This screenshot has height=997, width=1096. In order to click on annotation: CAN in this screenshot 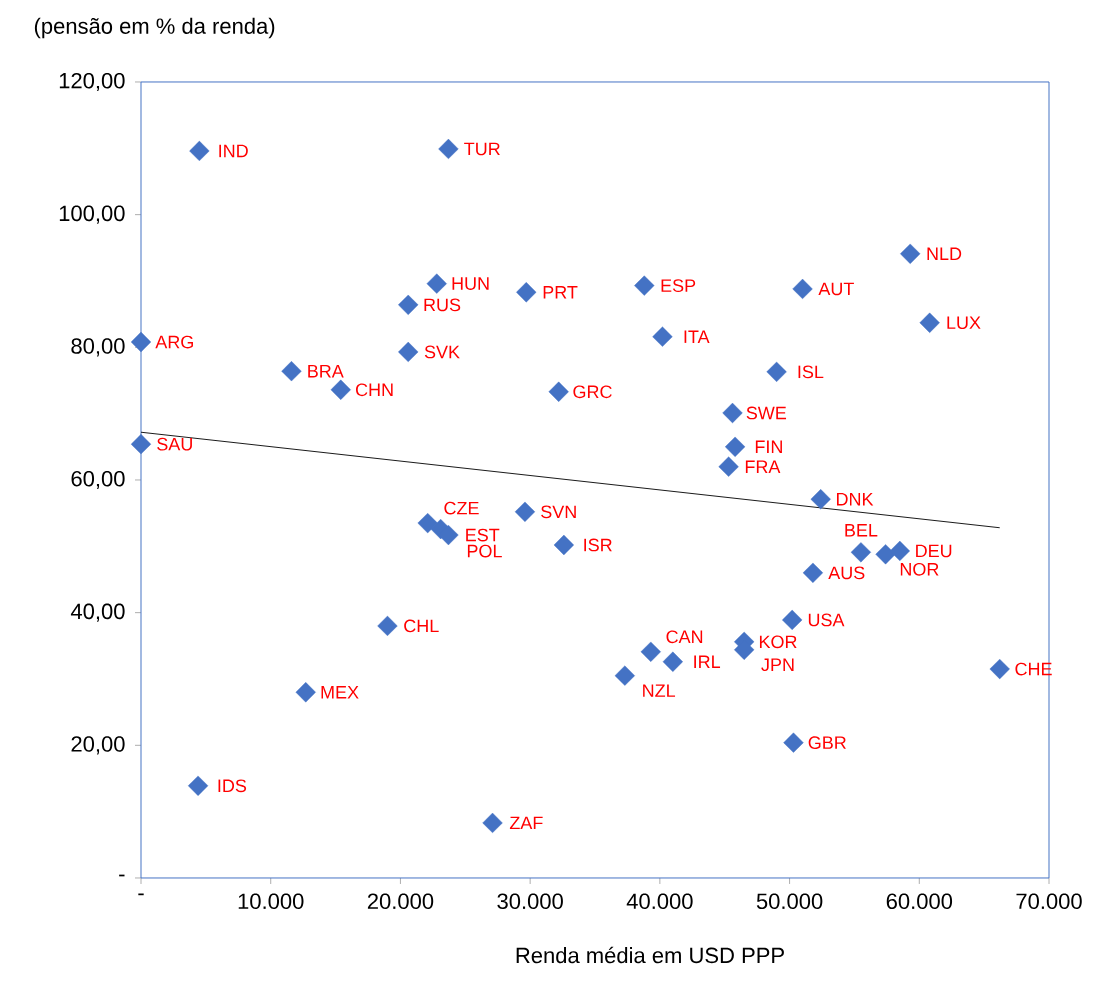, I will do `click(684, 637)`.